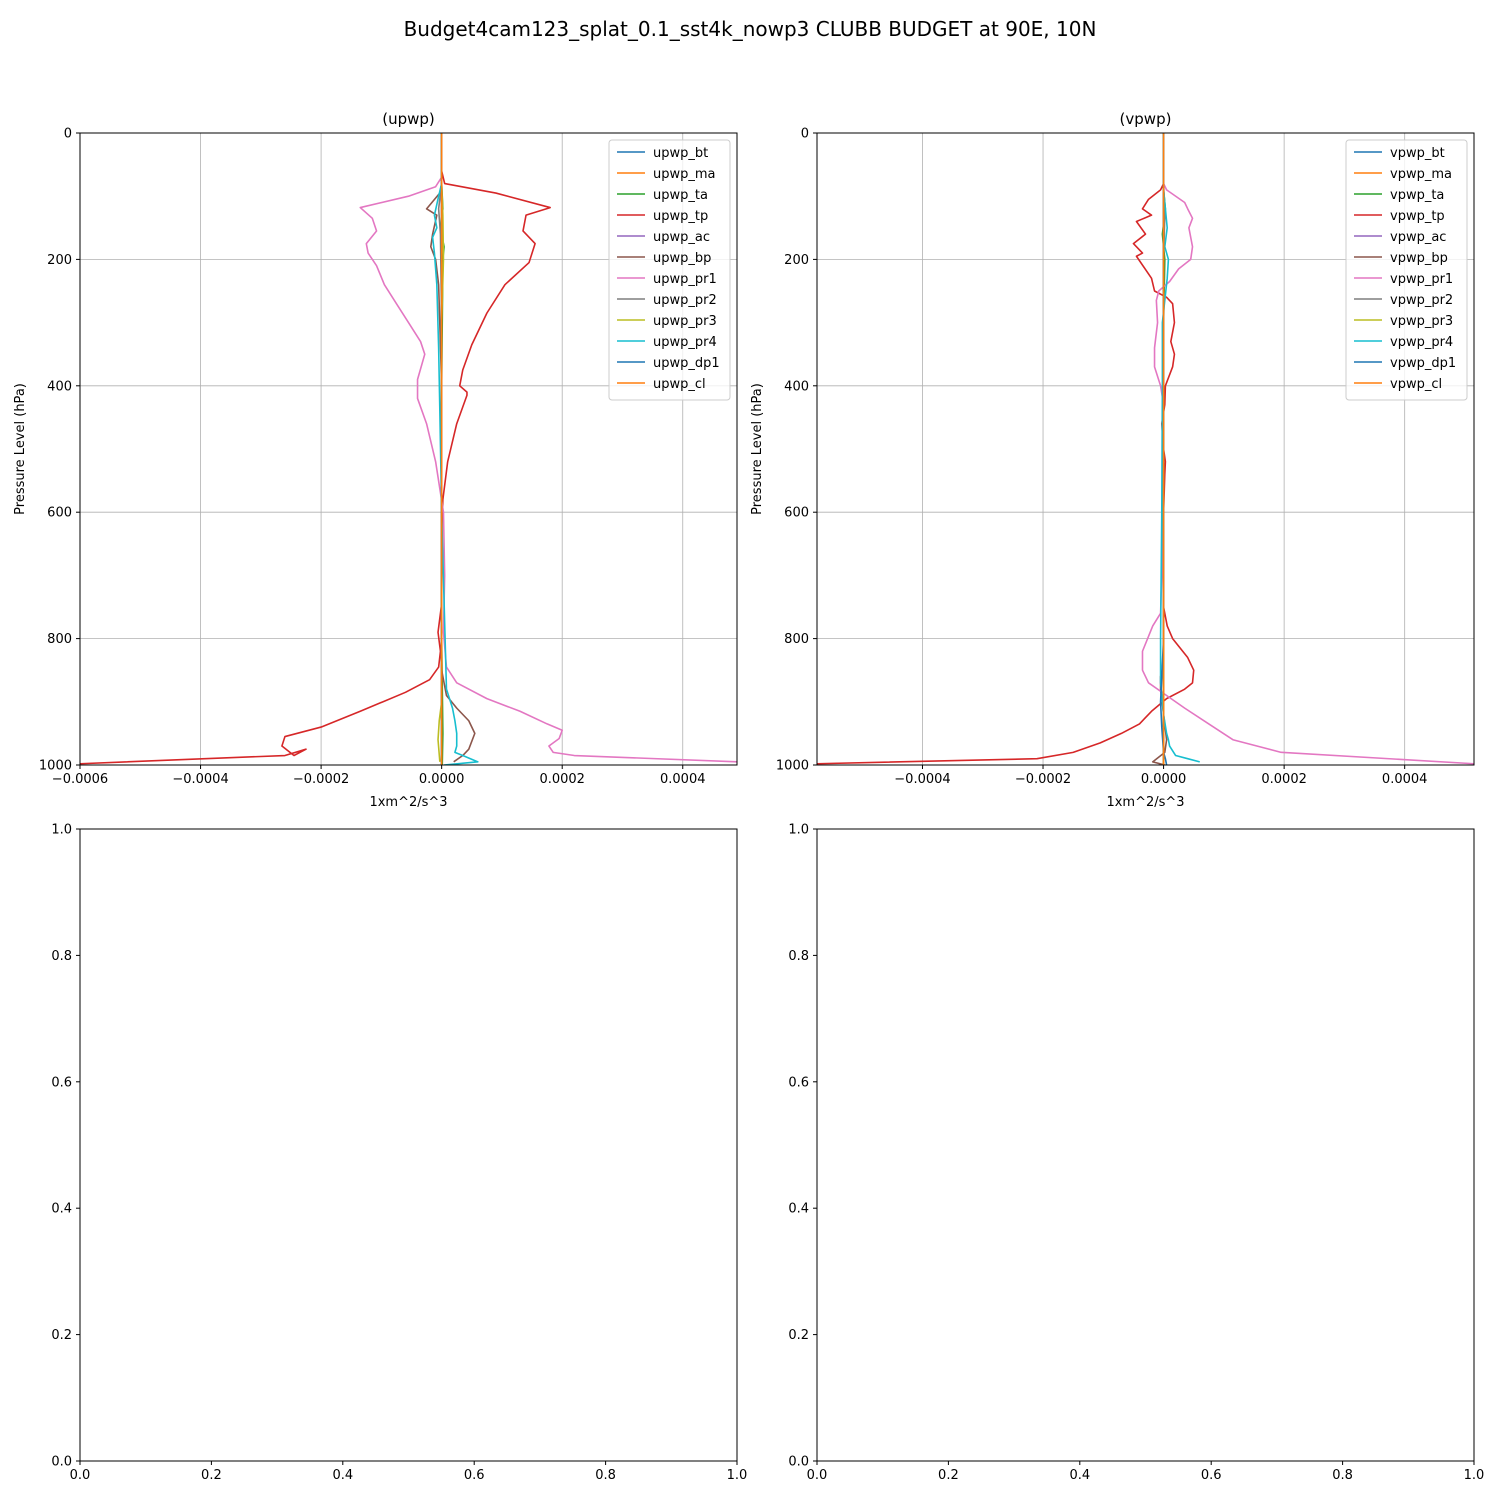 Image resolution: width=1500 pixels, height=1500 pixels. I want to click on legend-label-vpwp_dp1: vpwp_dp1, so click(1423, 363).